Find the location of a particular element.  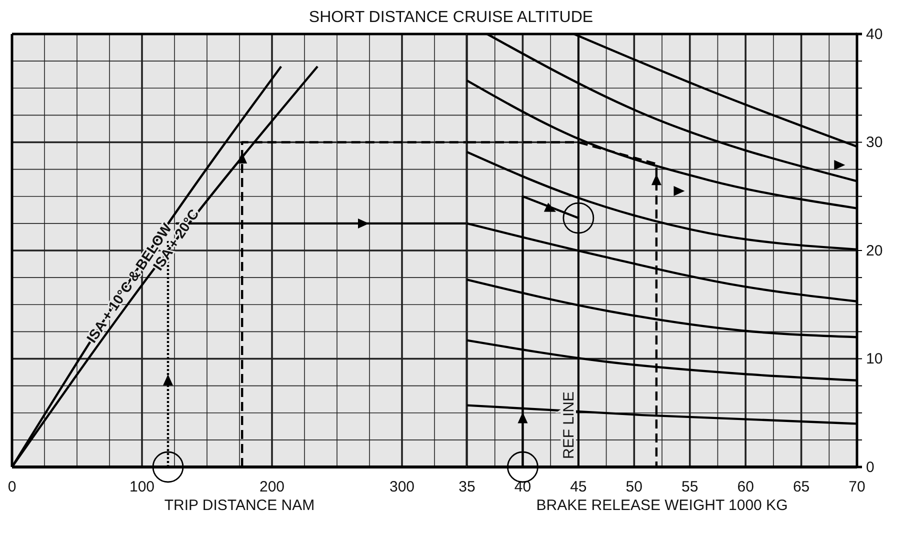

x-tick-label: 100 is located at coordinates (142, 487).